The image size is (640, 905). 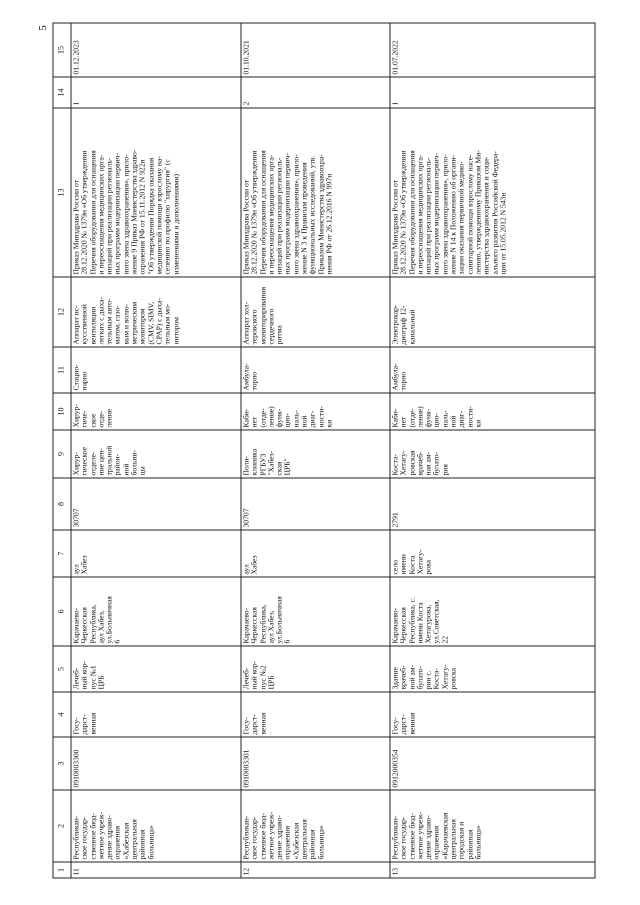 What do you see at coordinates (315, 668) in the screenshot?
I see `table-cell-col-5: Лечеб- ный кор- пус №2 ЦРБ` at bounding box center [315, 668].